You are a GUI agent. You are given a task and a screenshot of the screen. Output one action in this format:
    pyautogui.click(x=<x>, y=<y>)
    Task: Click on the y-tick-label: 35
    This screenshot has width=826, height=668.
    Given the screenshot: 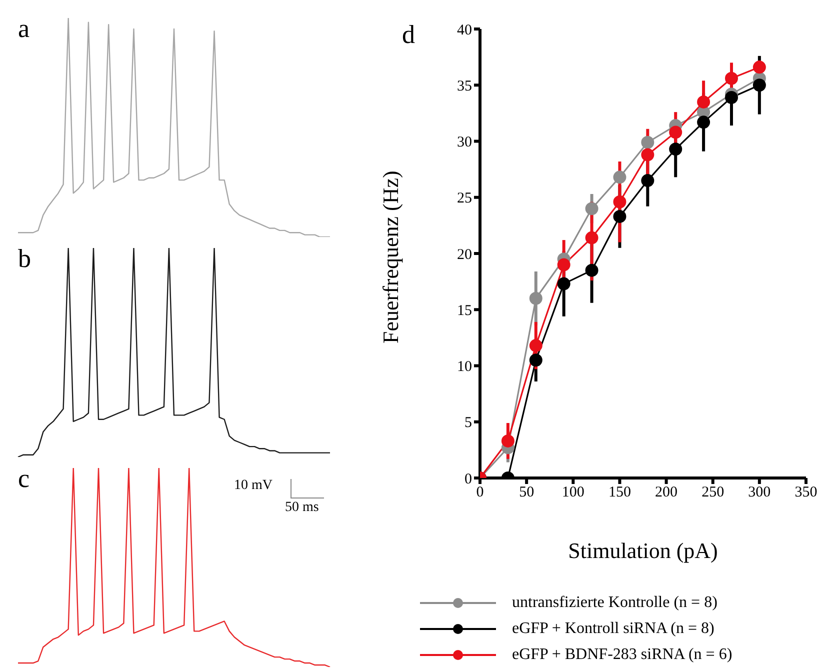 What is the action you would take?
    pyautogui.click(x=464, y=86)
    